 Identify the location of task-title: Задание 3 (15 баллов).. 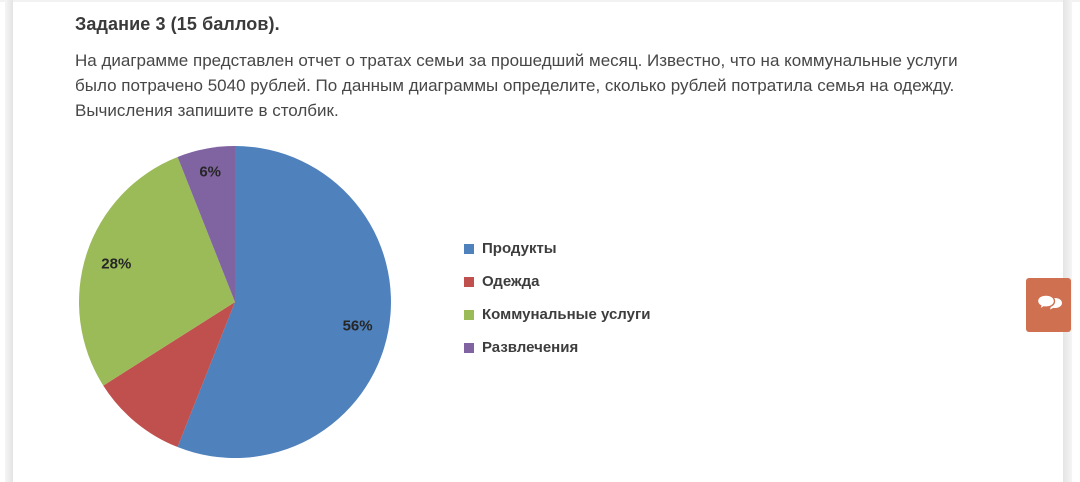
(177, 24).